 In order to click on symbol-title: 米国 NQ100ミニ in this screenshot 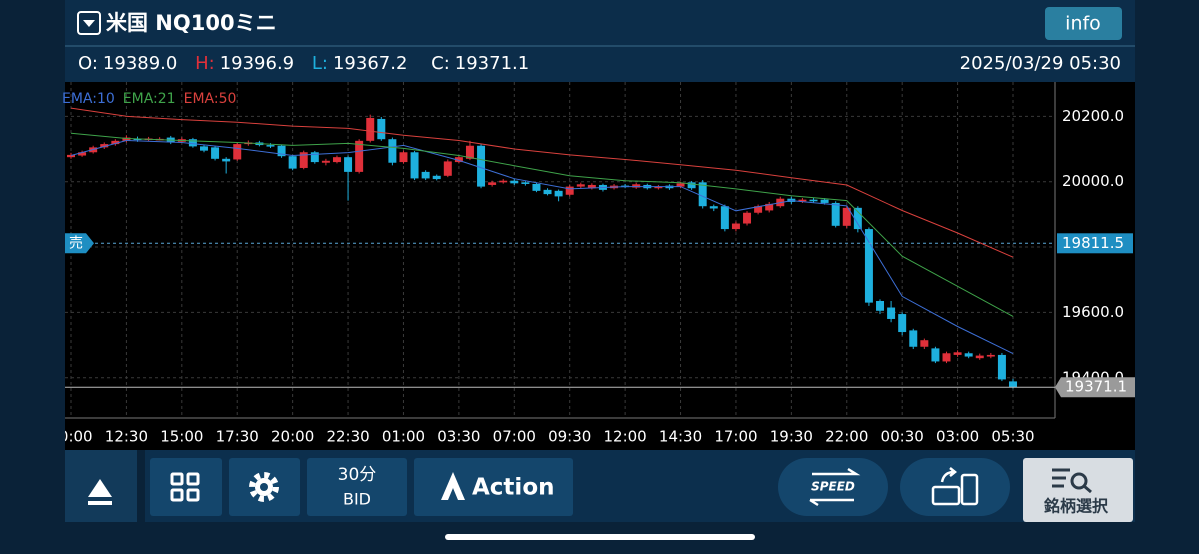, I will do `click(191, 23)`.